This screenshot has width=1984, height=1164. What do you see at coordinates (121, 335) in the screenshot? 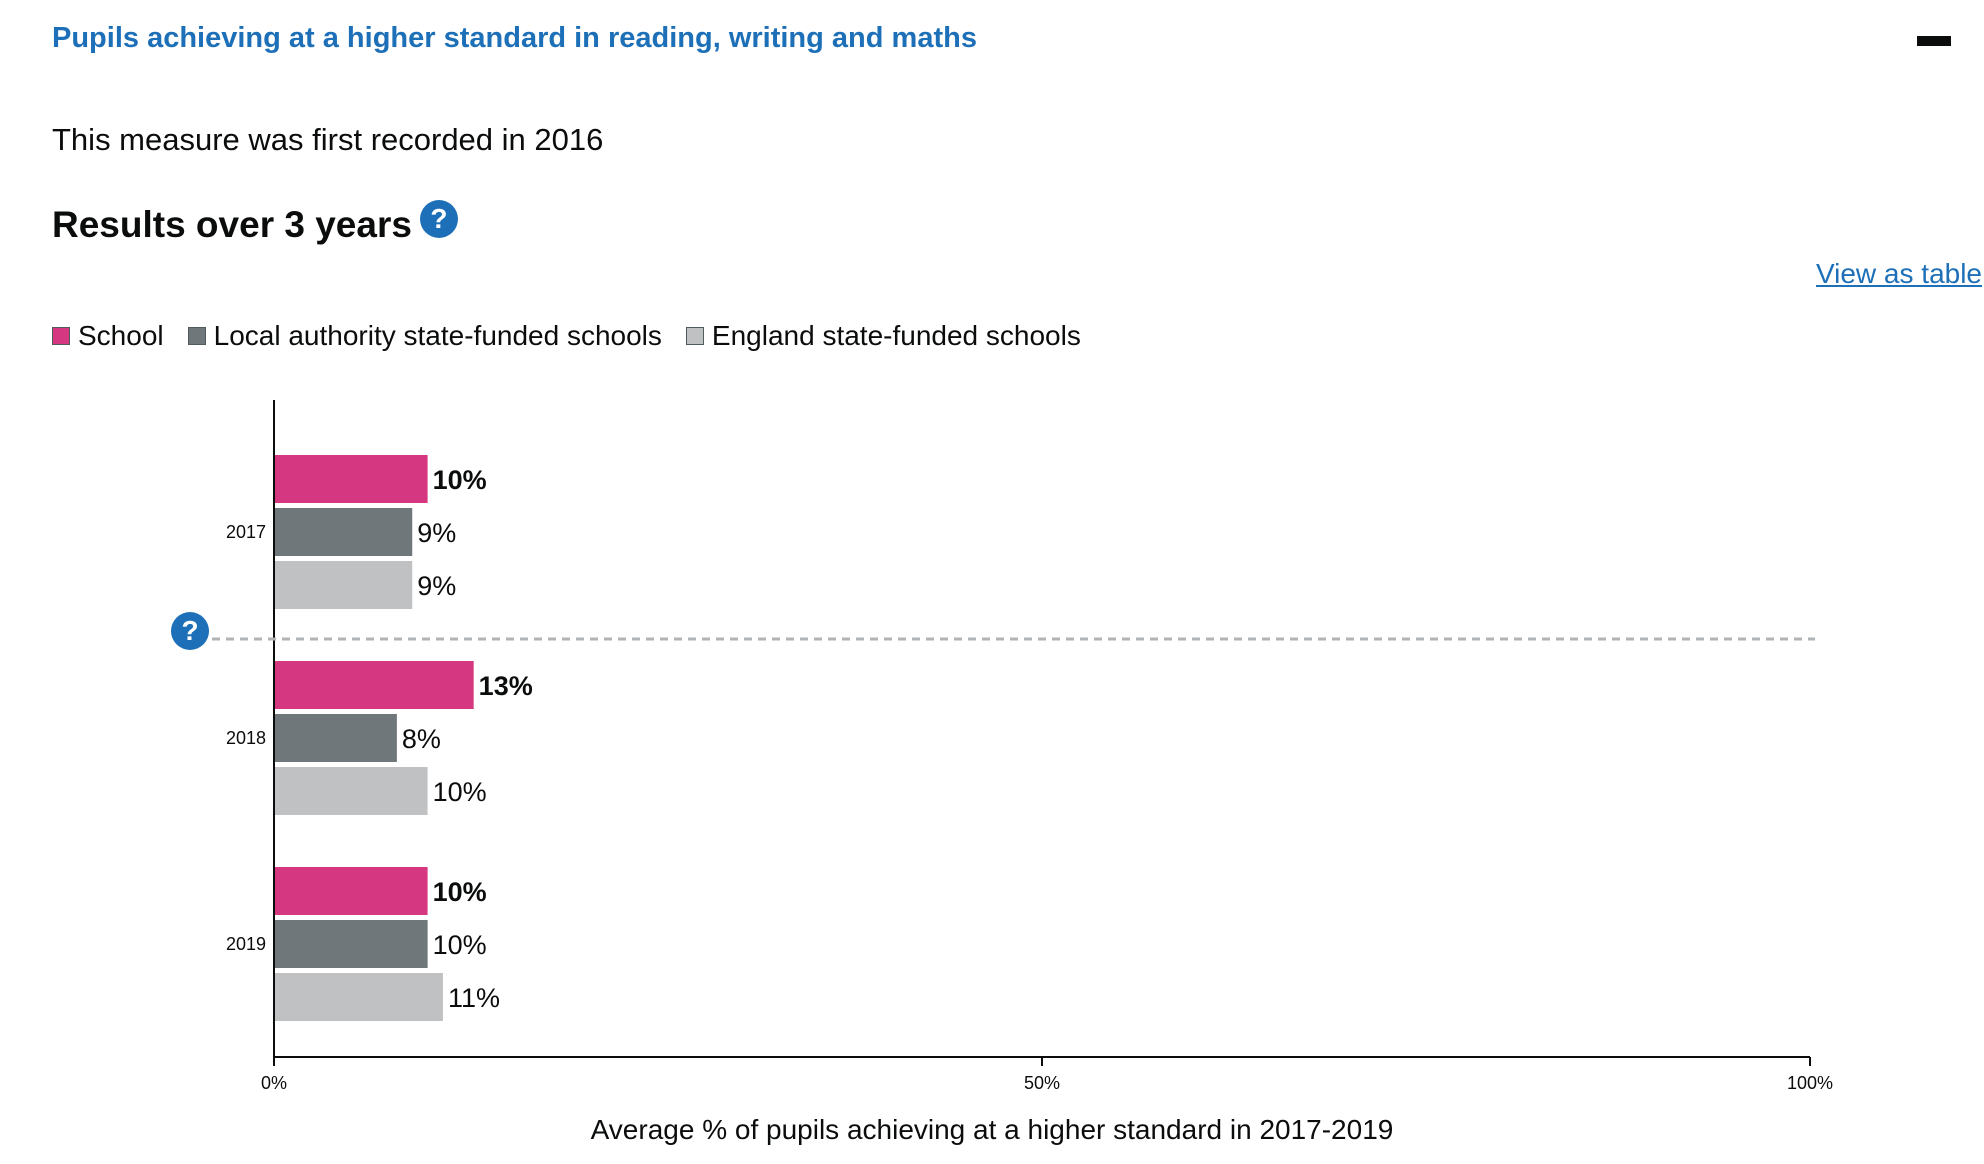
I see `legend-label-school: School` at bounding box center [121, 335].